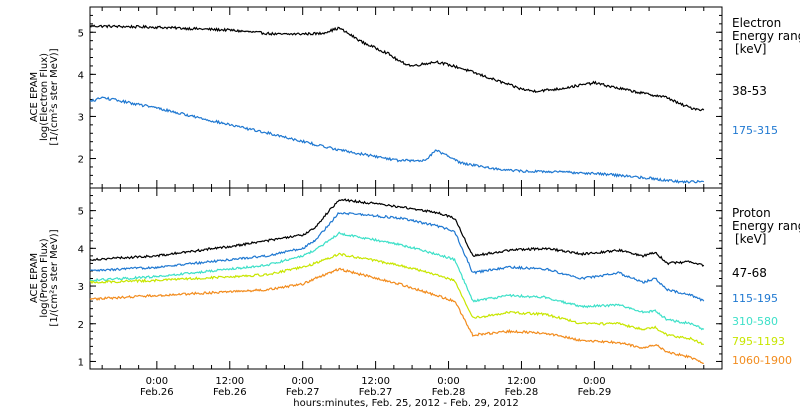 The image size is (800, 410). What do you see at coordinates (595, 392) in the screenshot?
I see `x-tick-date: Feb.29` at bounding box center [595, 392].